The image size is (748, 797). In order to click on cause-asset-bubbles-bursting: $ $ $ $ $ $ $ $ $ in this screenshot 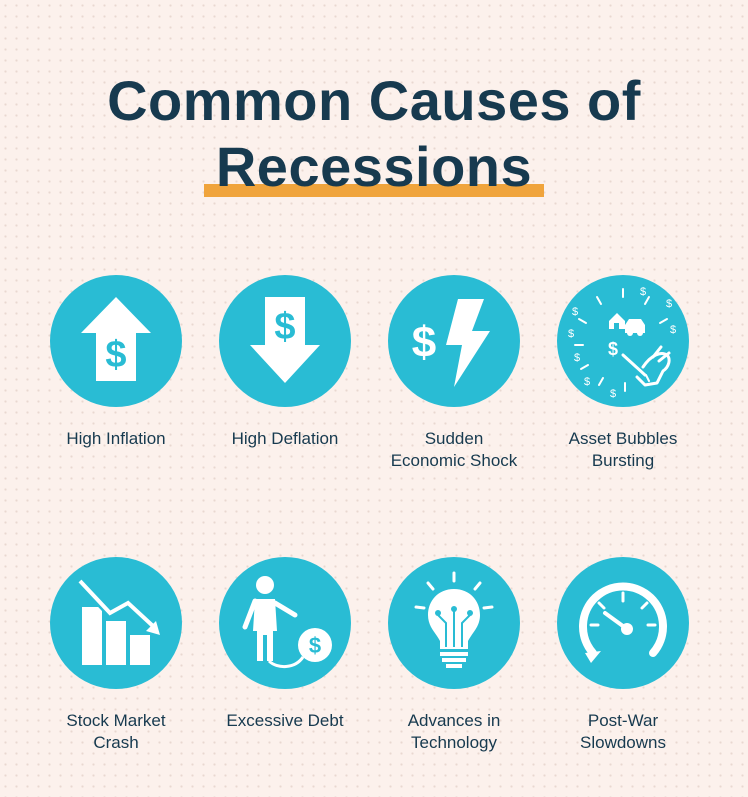, I will do `click(623, 373)`.